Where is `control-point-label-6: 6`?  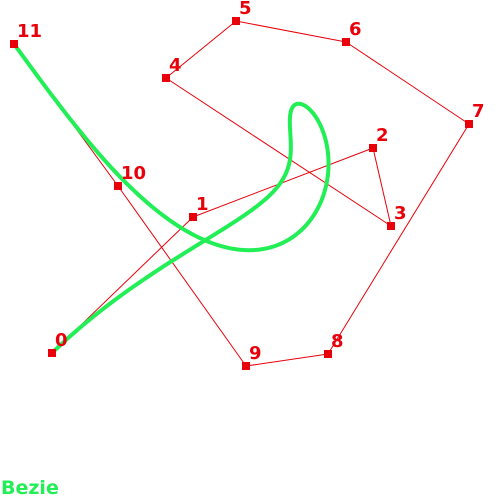 control-point-label-6: 6 is located at coordinates (355, 29).